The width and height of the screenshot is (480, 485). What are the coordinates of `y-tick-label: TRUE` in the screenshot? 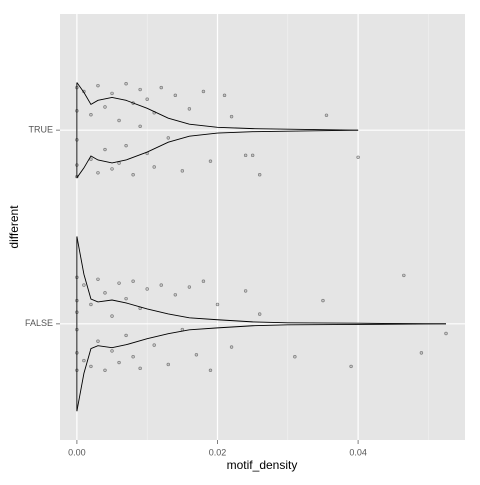 It's located at (41, 130).